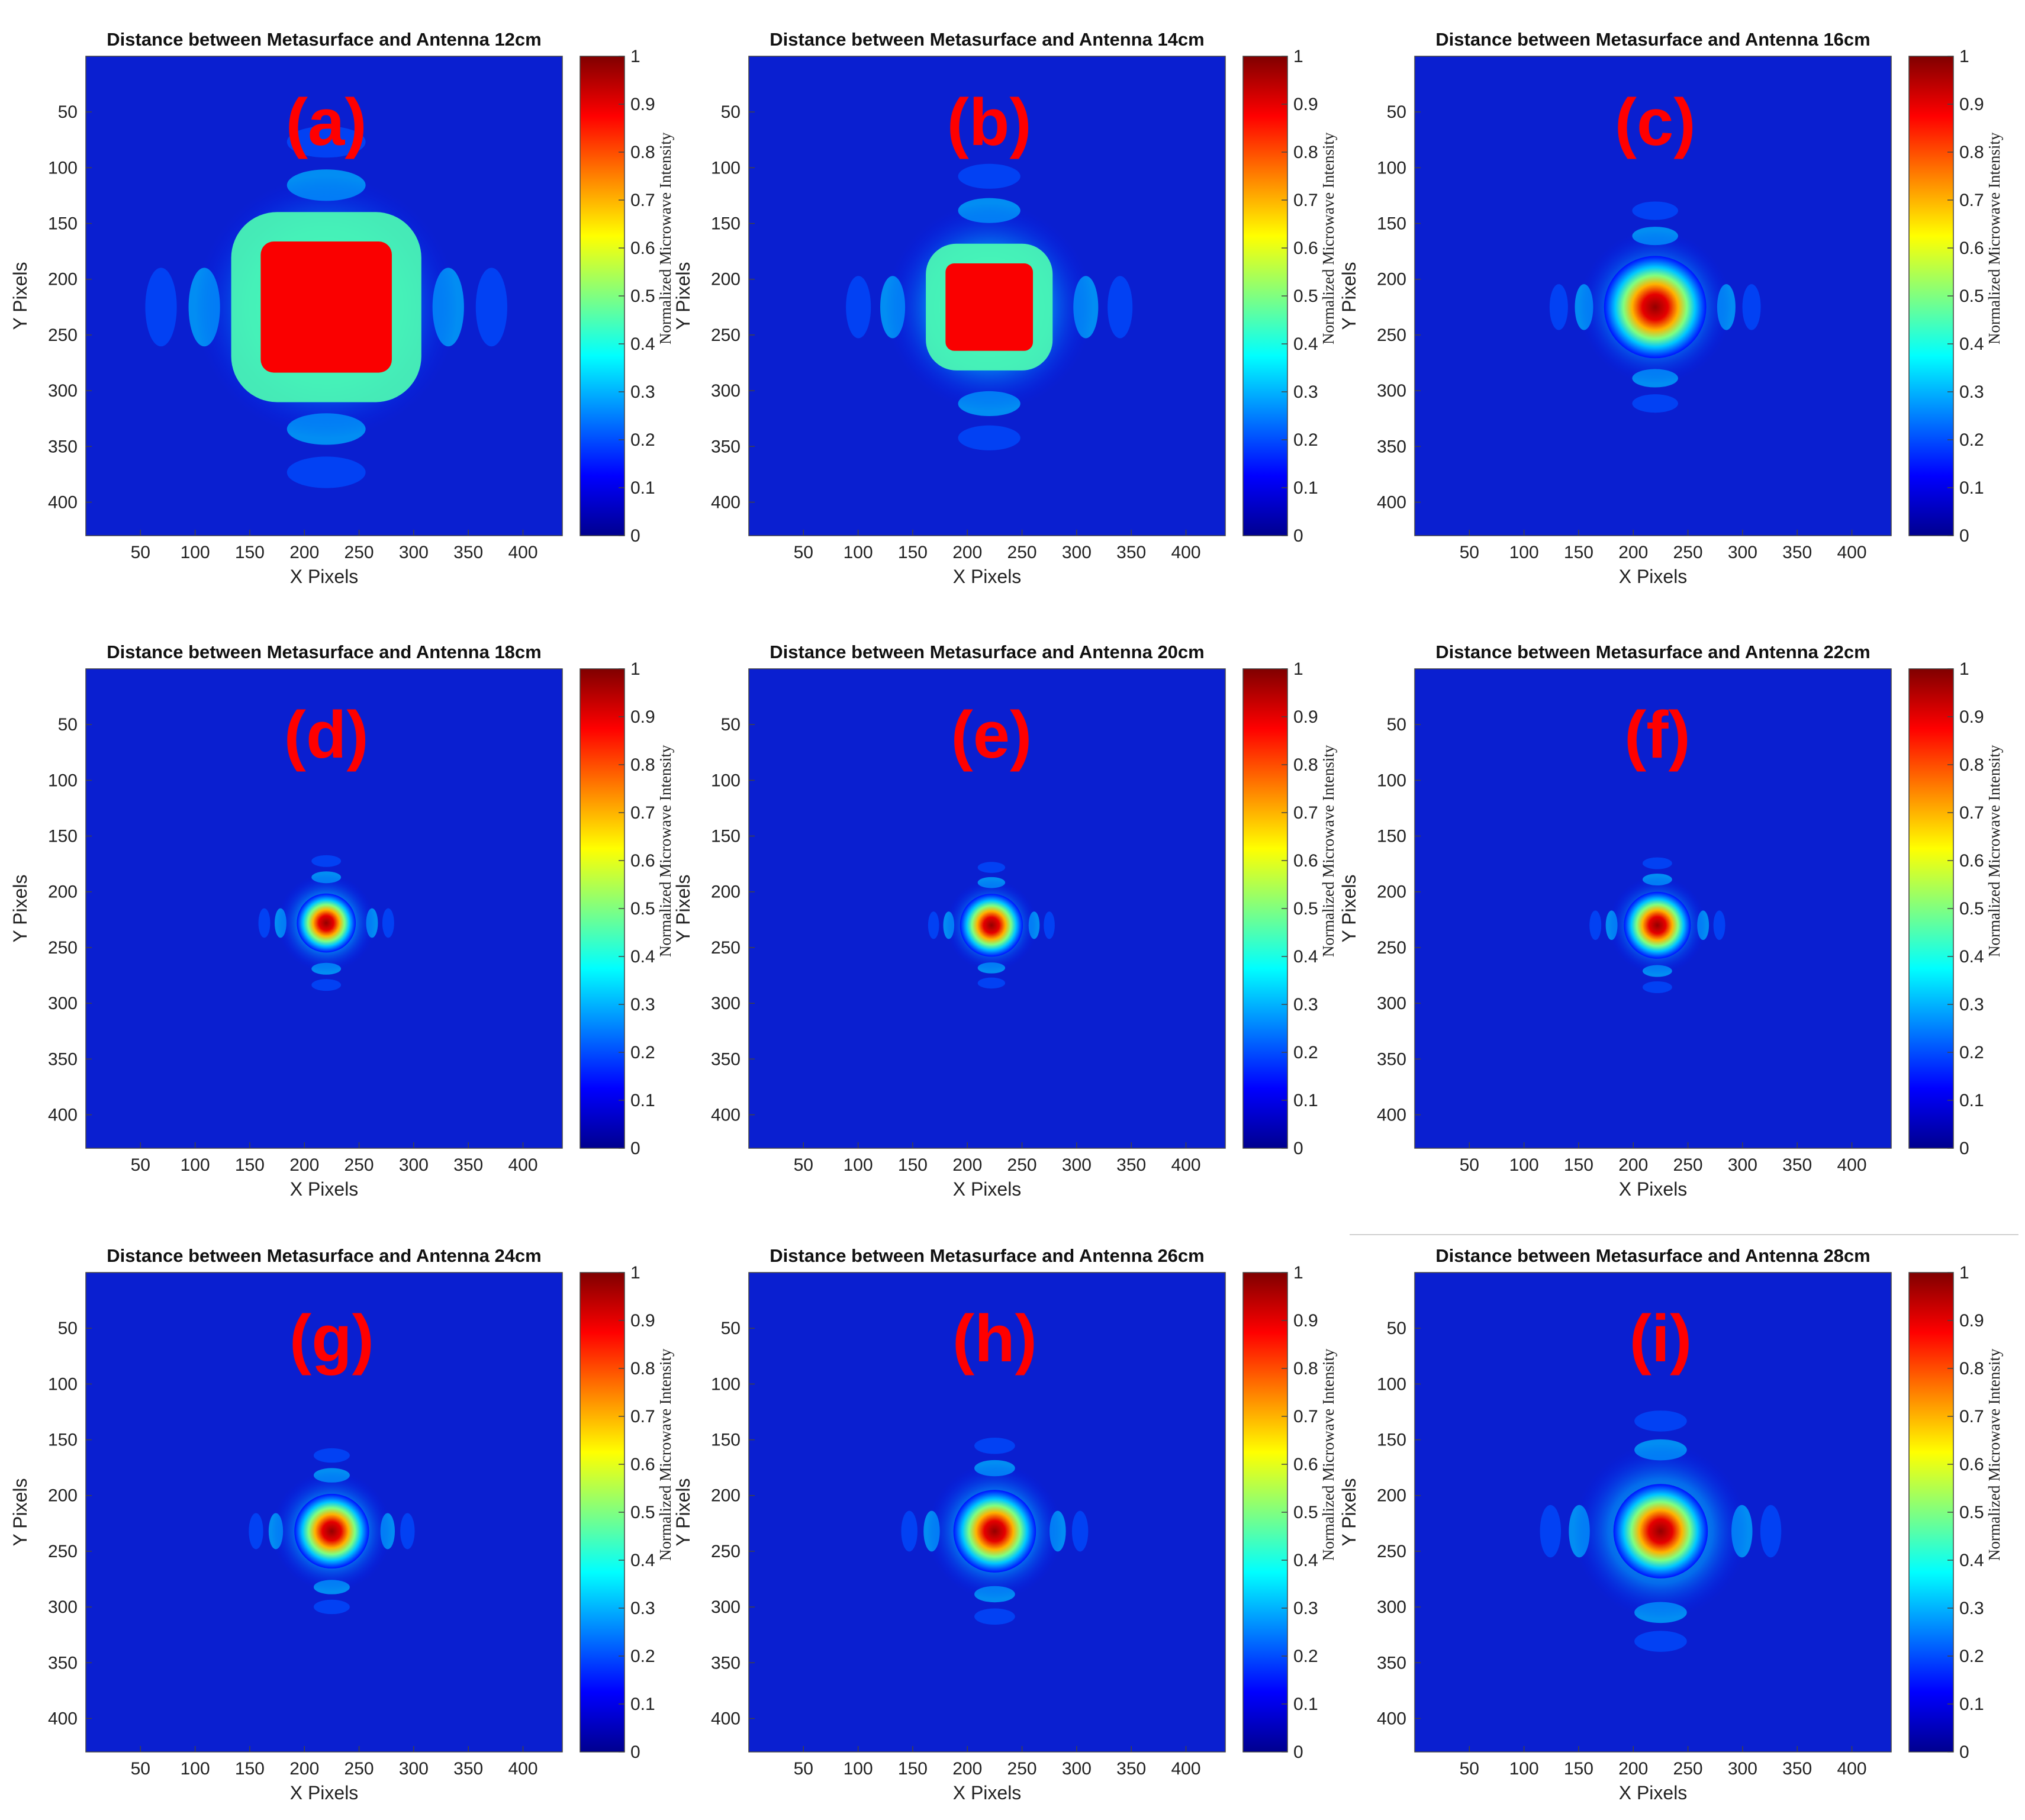 The image size is (2025, 1820). I want to click on x-tick-label: 150, so click(1578, 553).